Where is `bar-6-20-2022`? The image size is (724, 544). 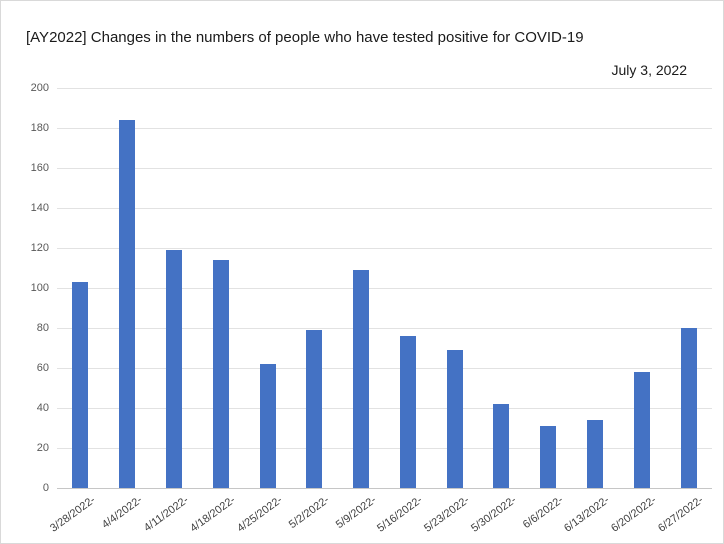 bar-6-20-2022 is located at coordinates (641, 430).